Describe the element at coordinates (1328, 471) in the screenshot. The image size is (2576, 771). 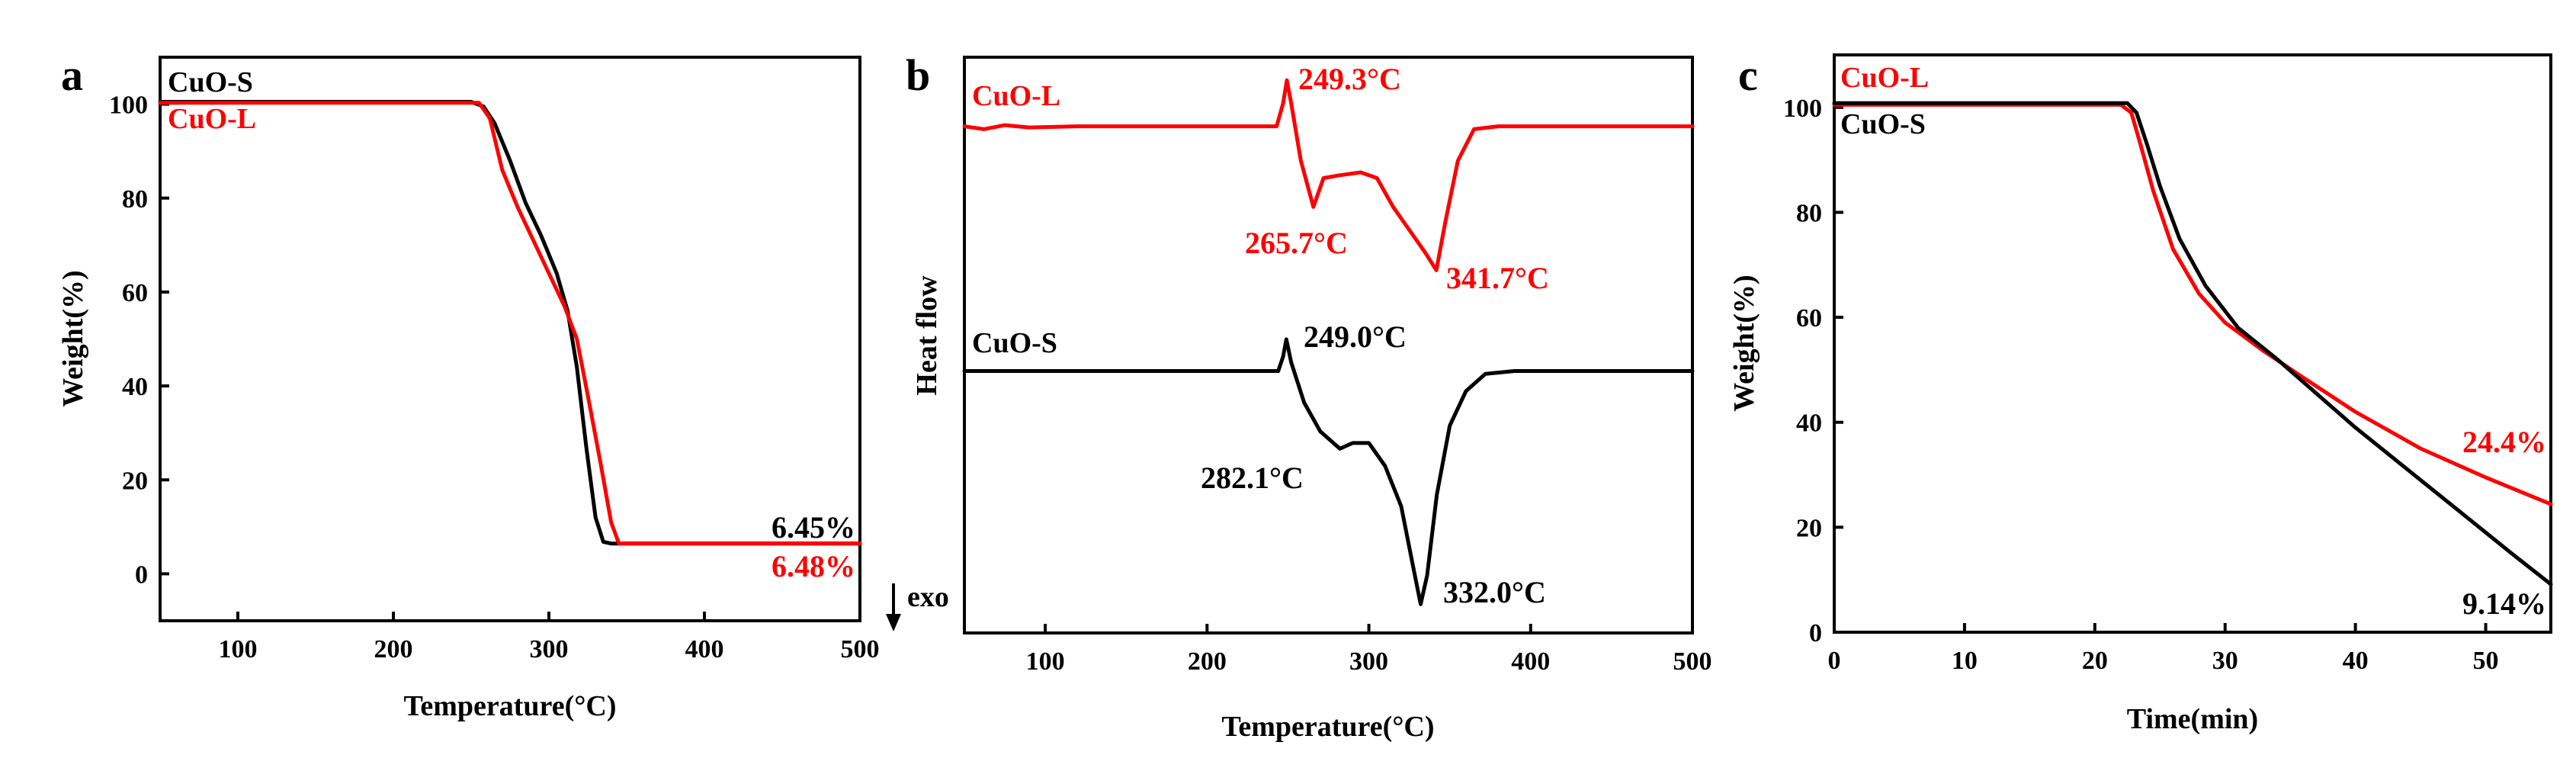
I see `panel-b-series-cuo-s` at that location.